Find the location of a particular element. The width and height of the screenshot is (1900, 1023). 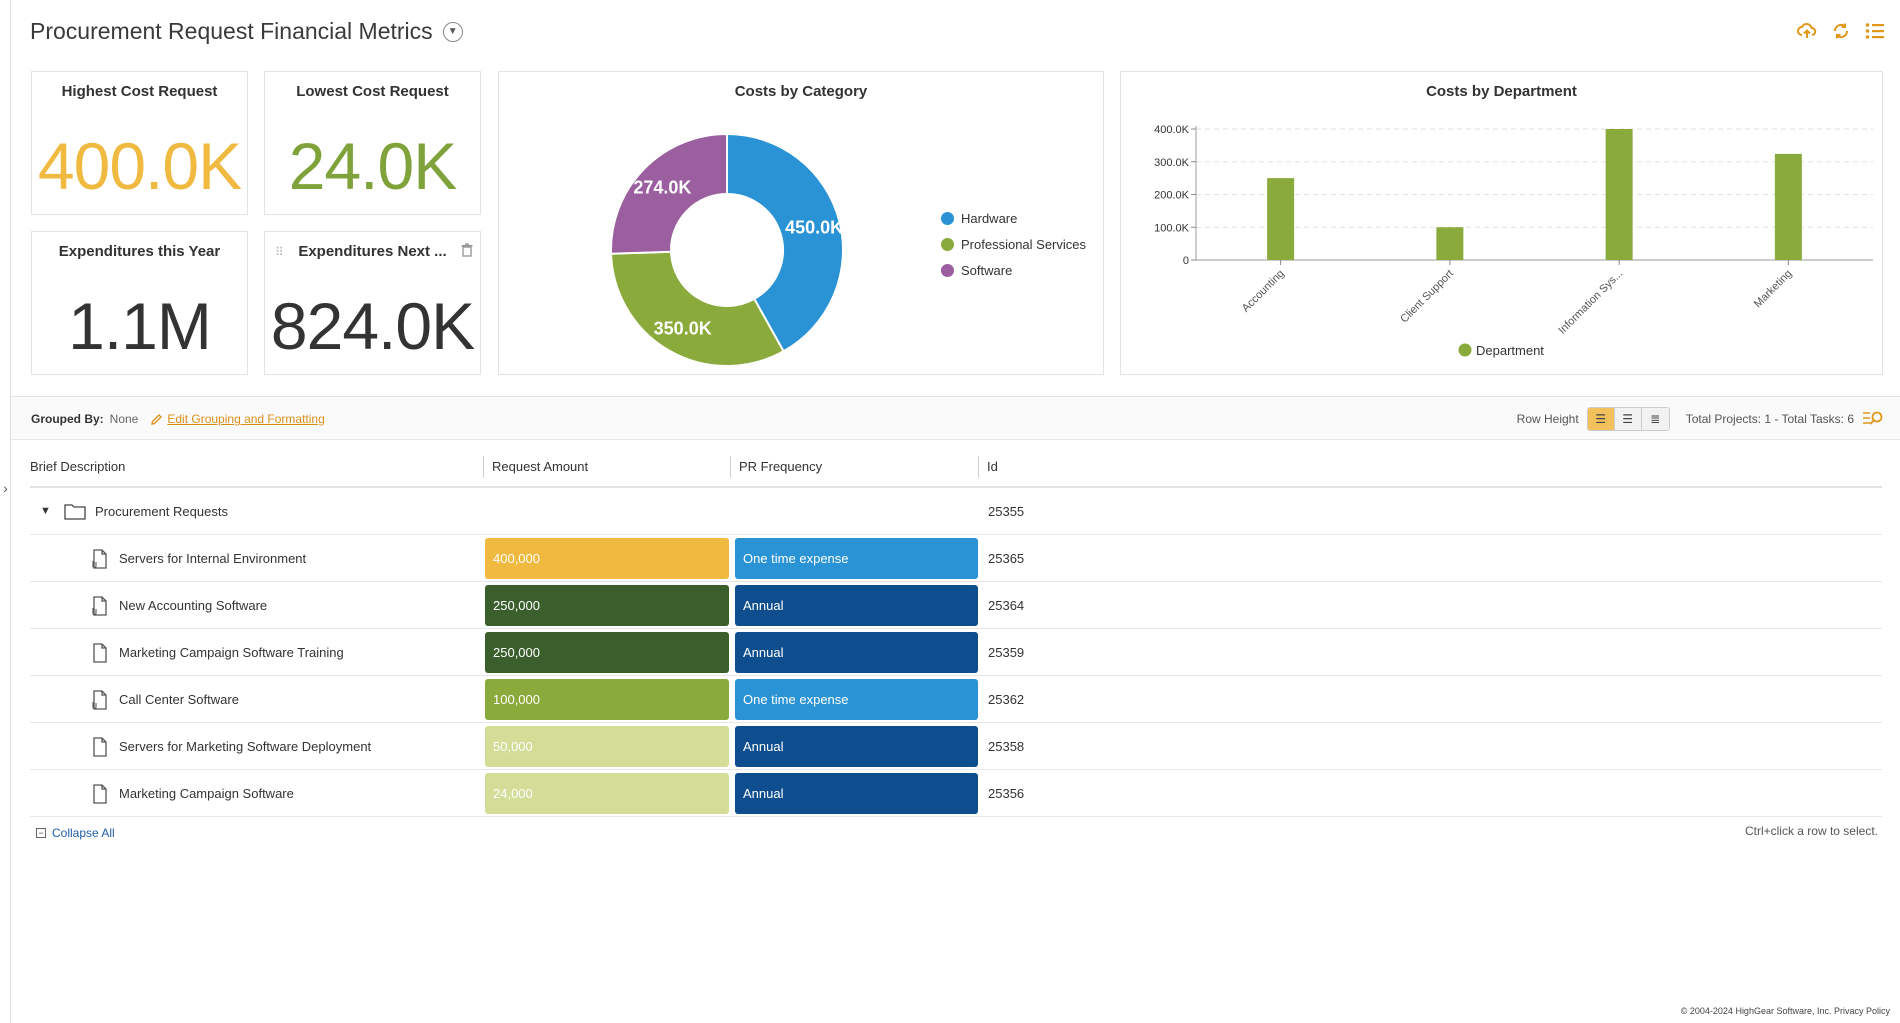

edit-grouping-link: Edit Grouping and Formatting is located at coordinates (237, 419).